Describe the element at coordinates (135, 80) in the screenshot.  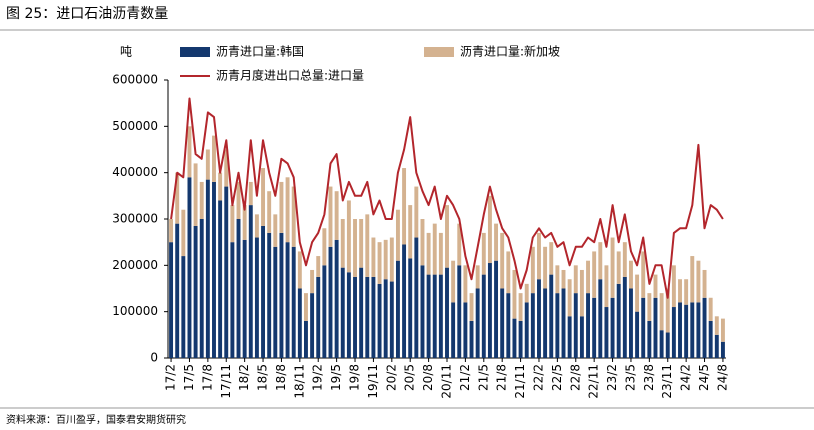
I see `y-tick-label: 600000` at that location.